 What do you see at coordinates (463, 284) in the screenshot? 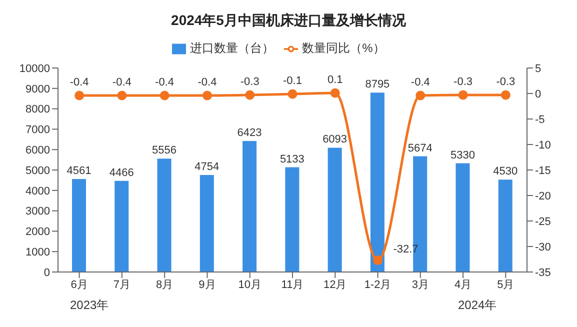
I see `x-tick-label: 4月` at bounding box center [463, 284].